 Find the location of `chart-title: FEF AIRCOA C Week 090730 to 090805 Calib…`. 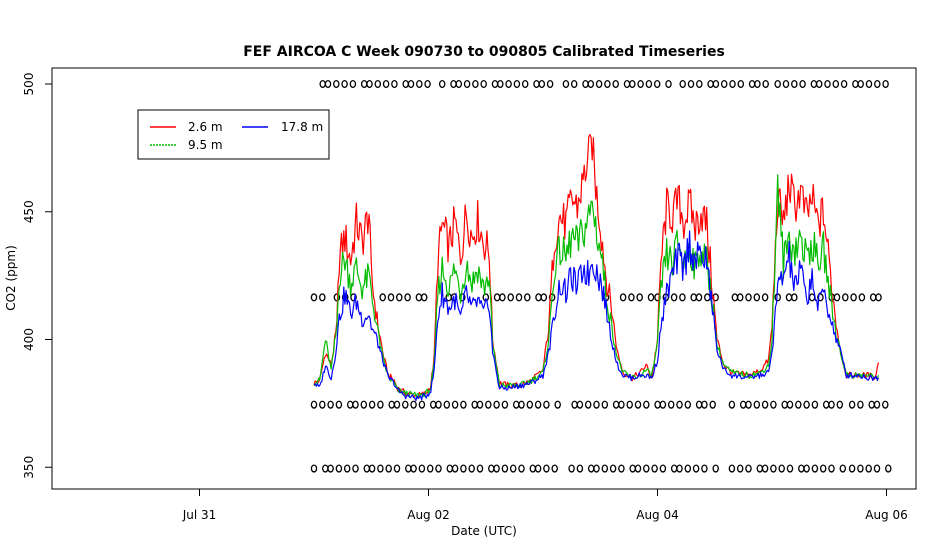

chart-title: FEF AIRCOA C Week 090730 to 090805 Calib… is located at coordinates (484, 52).